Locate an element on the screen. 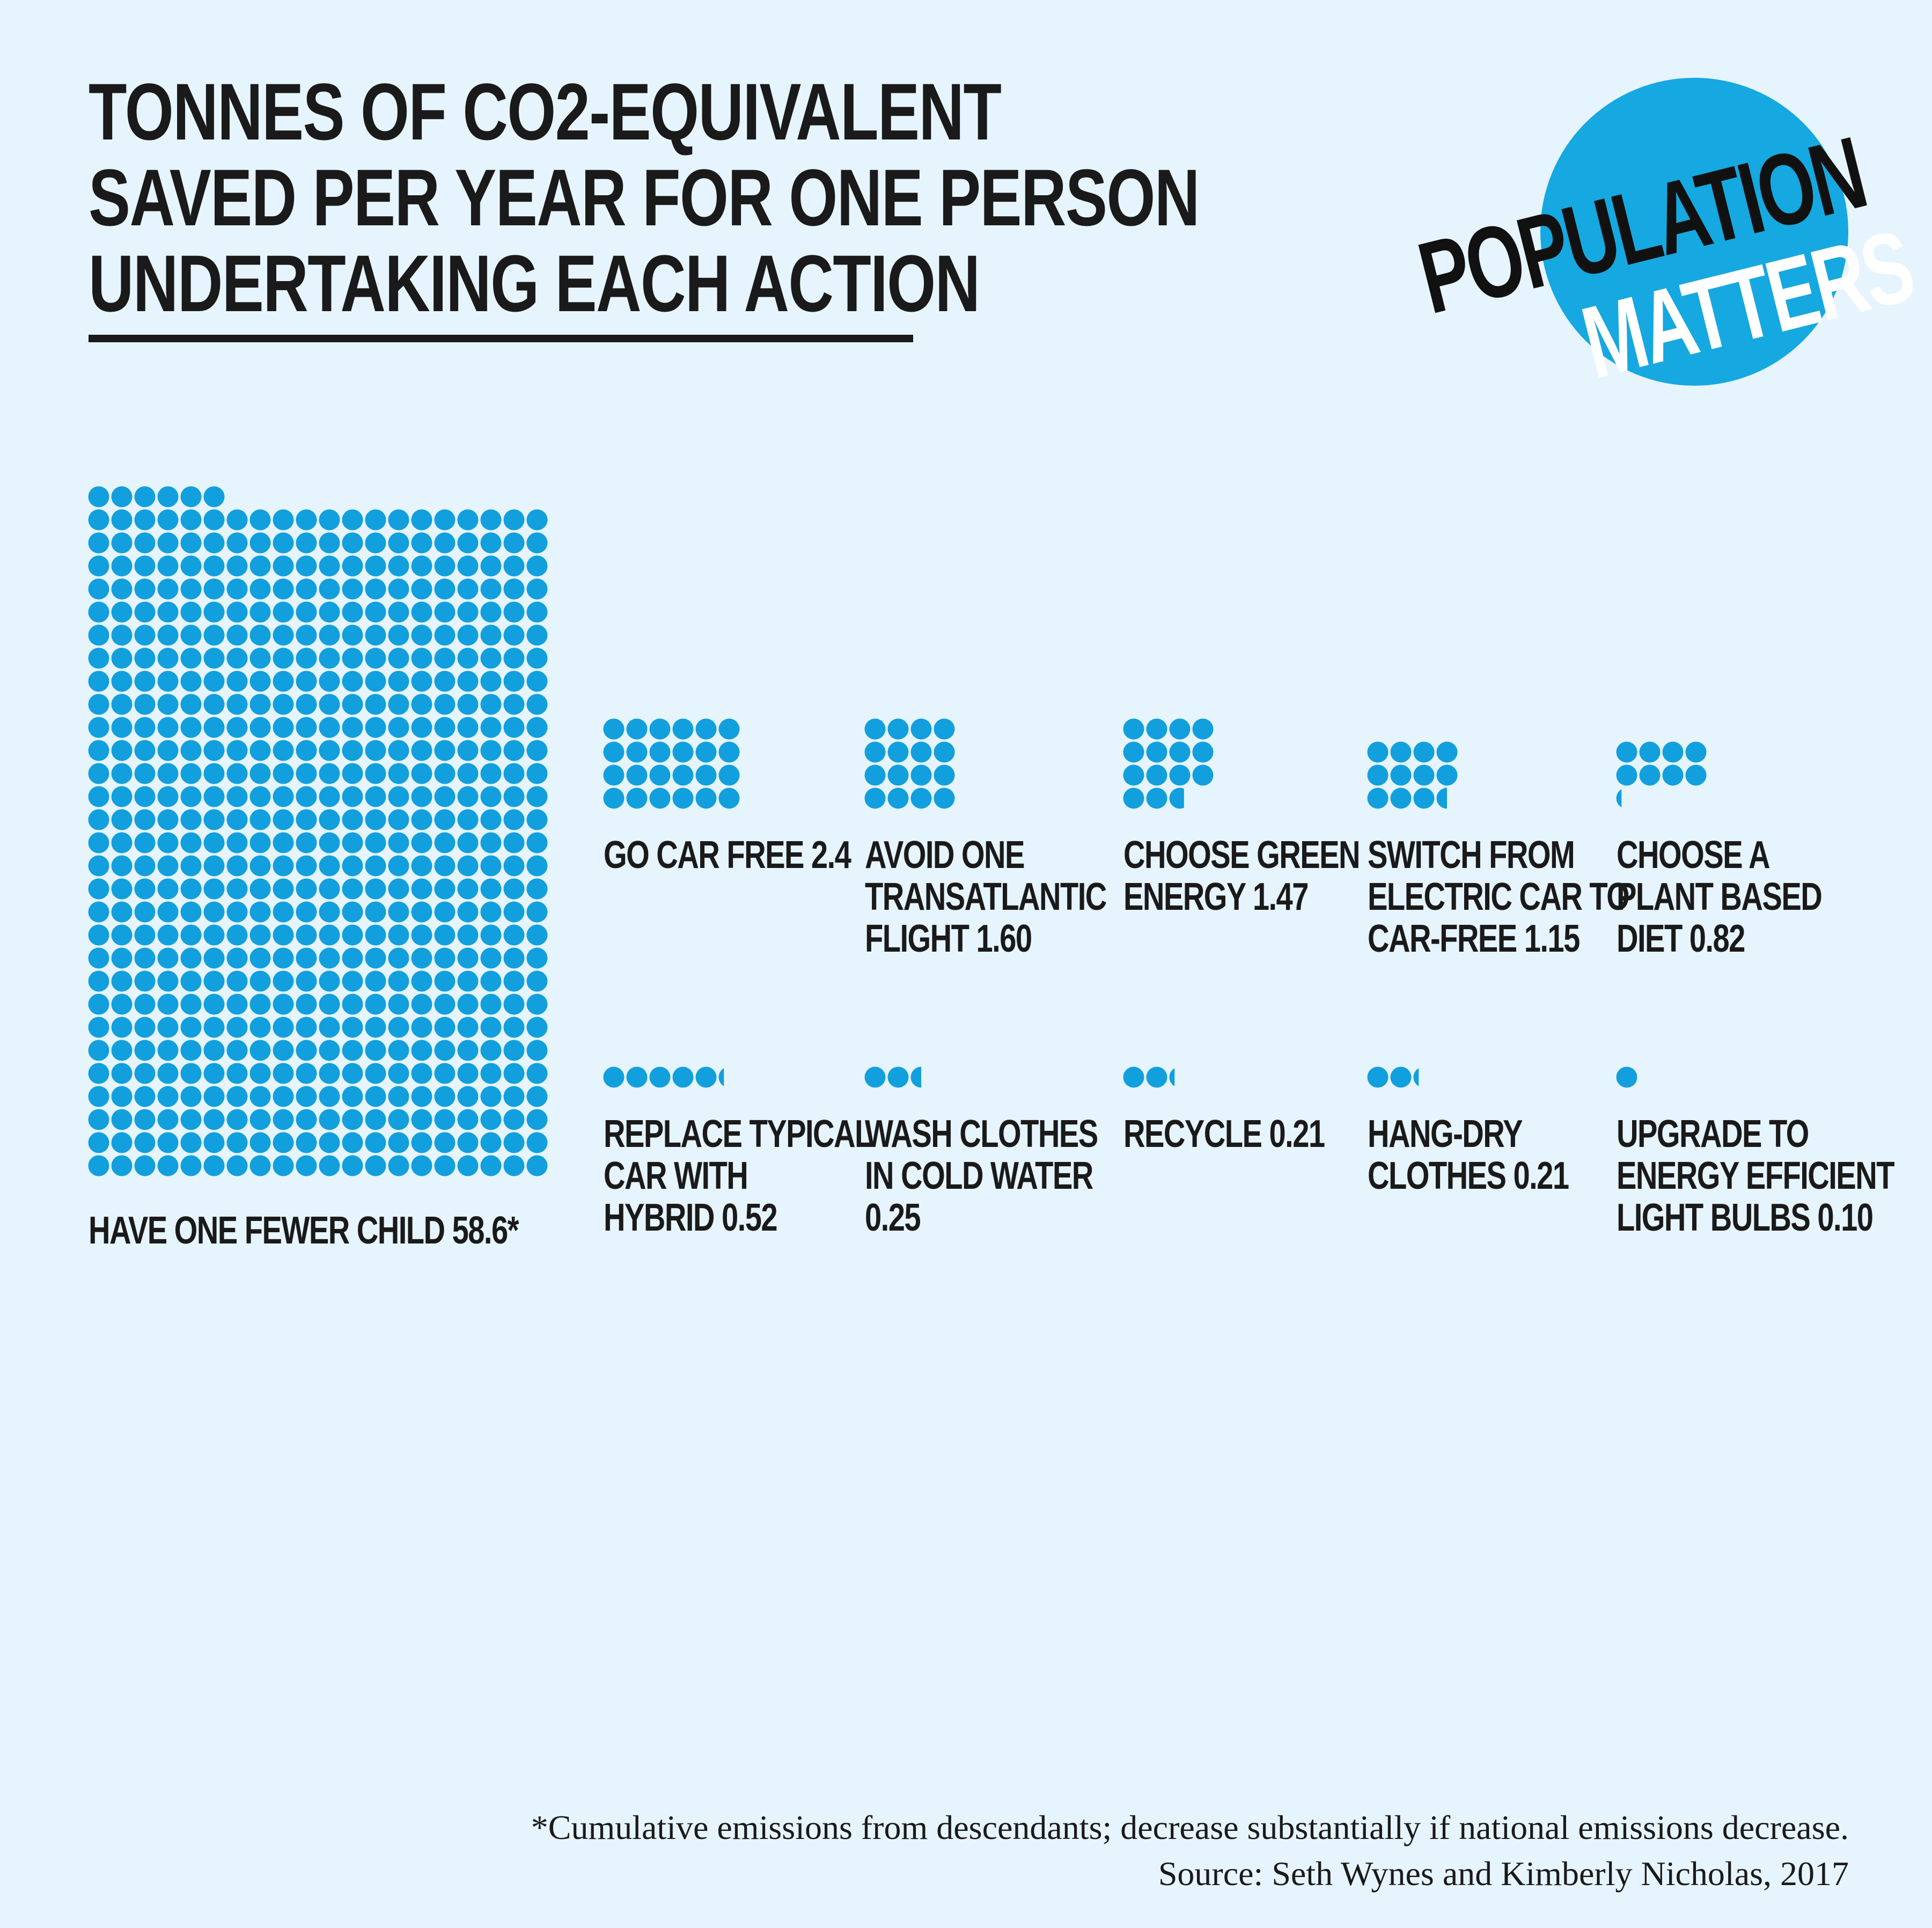 The image size is (1932, 1928). action-label-line: CAR WITH is located at coordinates (675, 1176).